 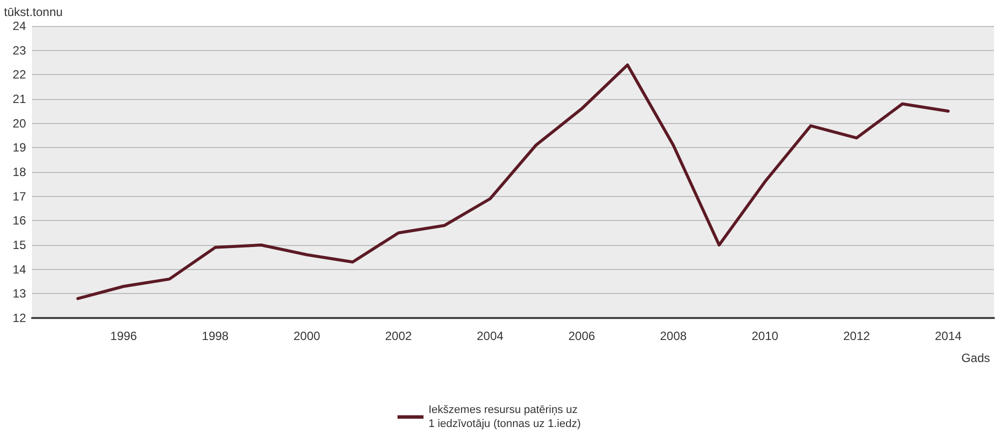 What do you see at coordinates (215, 336) in the screenshot?
I see `x-tick-label: 1998` at bounding box center [215, 336].